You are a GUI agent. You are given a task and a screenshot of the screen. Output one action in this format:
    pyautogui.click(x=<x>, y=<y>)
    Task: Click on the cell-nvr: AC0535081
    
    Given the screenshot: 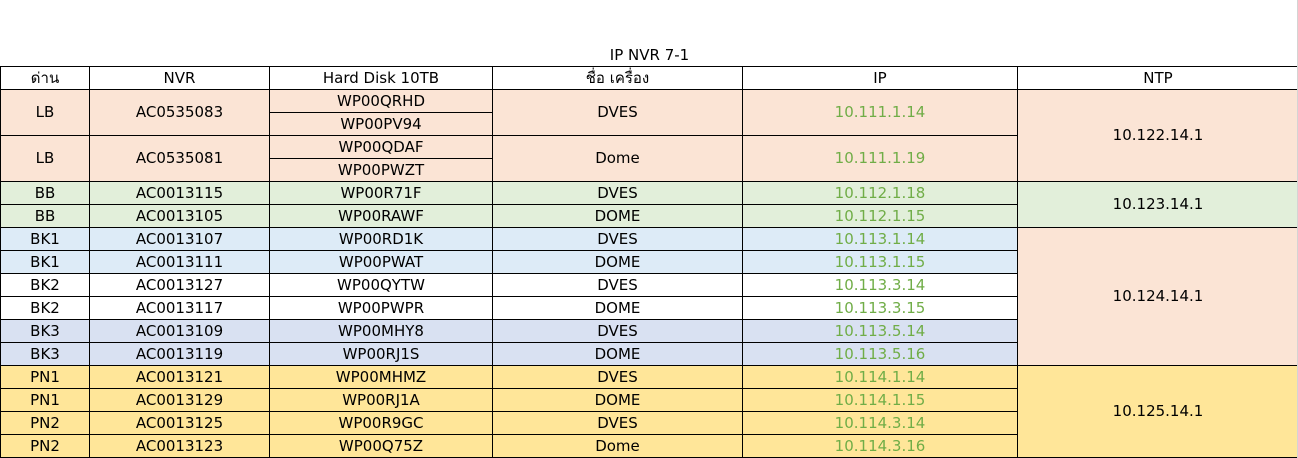 What is the action you would take?
    pyautogui.click(x=179, y=158)
    